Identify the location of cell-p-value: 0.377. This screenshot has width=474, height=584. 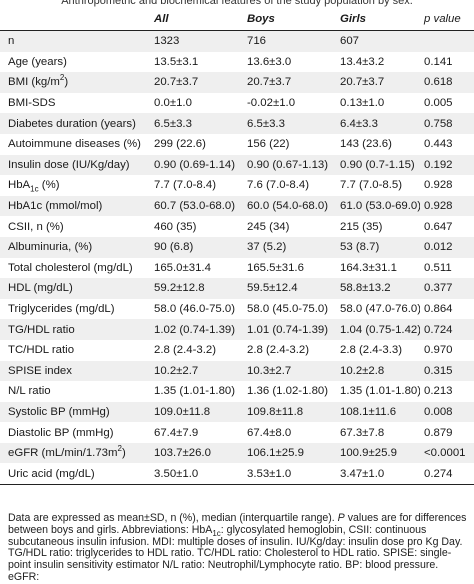
(447, 288).